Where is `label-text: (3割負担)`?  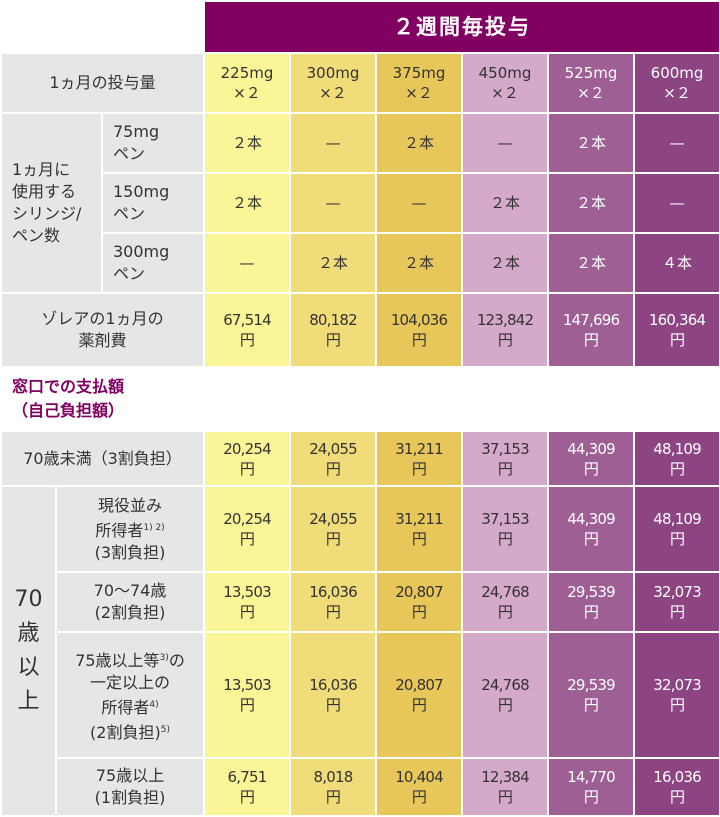 label-text: (3割負担) is located at coordinates (130, 552).